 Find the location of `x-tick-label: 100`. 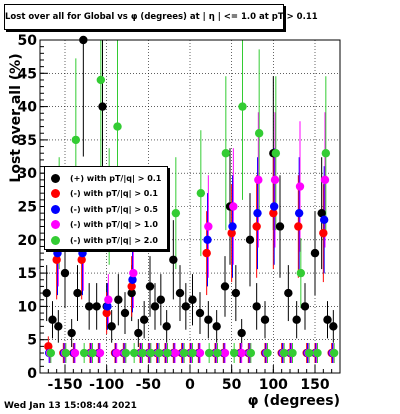

x-tick-label: 100 is located at coordinates (273, 385).